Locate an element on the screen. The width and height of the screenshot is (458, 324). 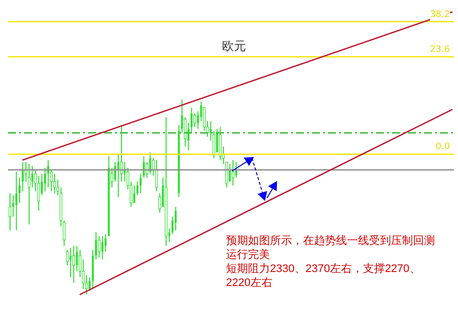
annotation: 预期如图所示，在趋势线一线受到压制回测运行完美 is located at coordinates (331, 248).